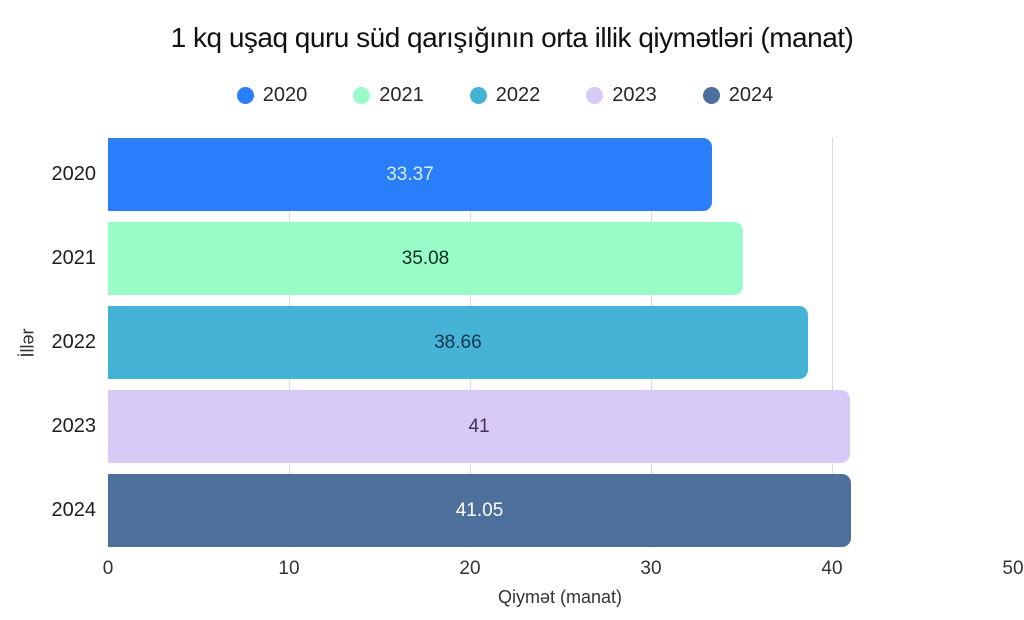 Image resolution: width=1024 pixels, height=620 pixels. I want to click on bar-2020: 33.37, so click(410, 174).